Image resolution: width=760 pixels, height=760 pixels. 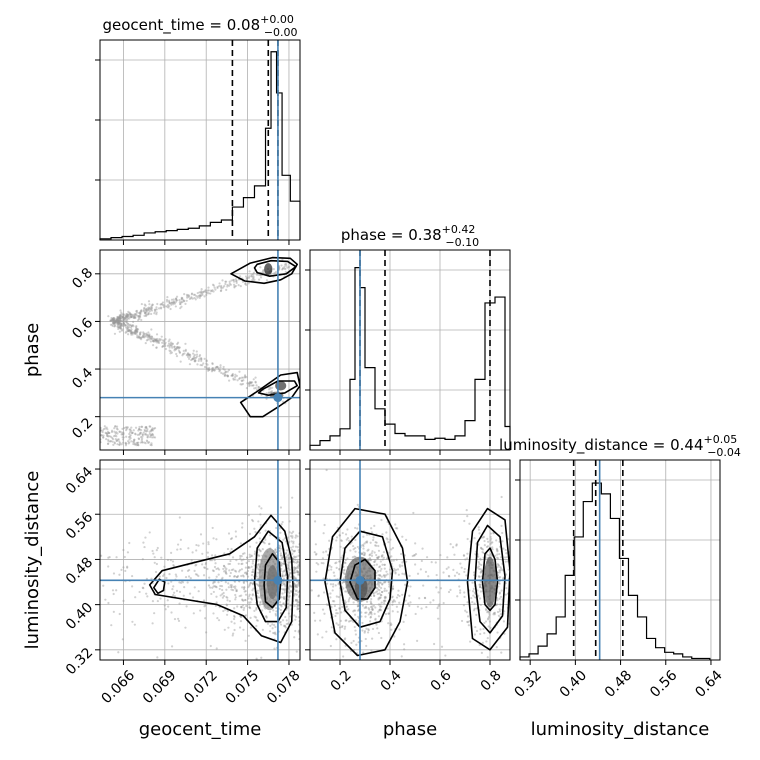 What do you see at coordinates (721, 439) in the screenshot?
I see `title-upper-luminosity_distance: +0.05` at bounding box center [721, 439].